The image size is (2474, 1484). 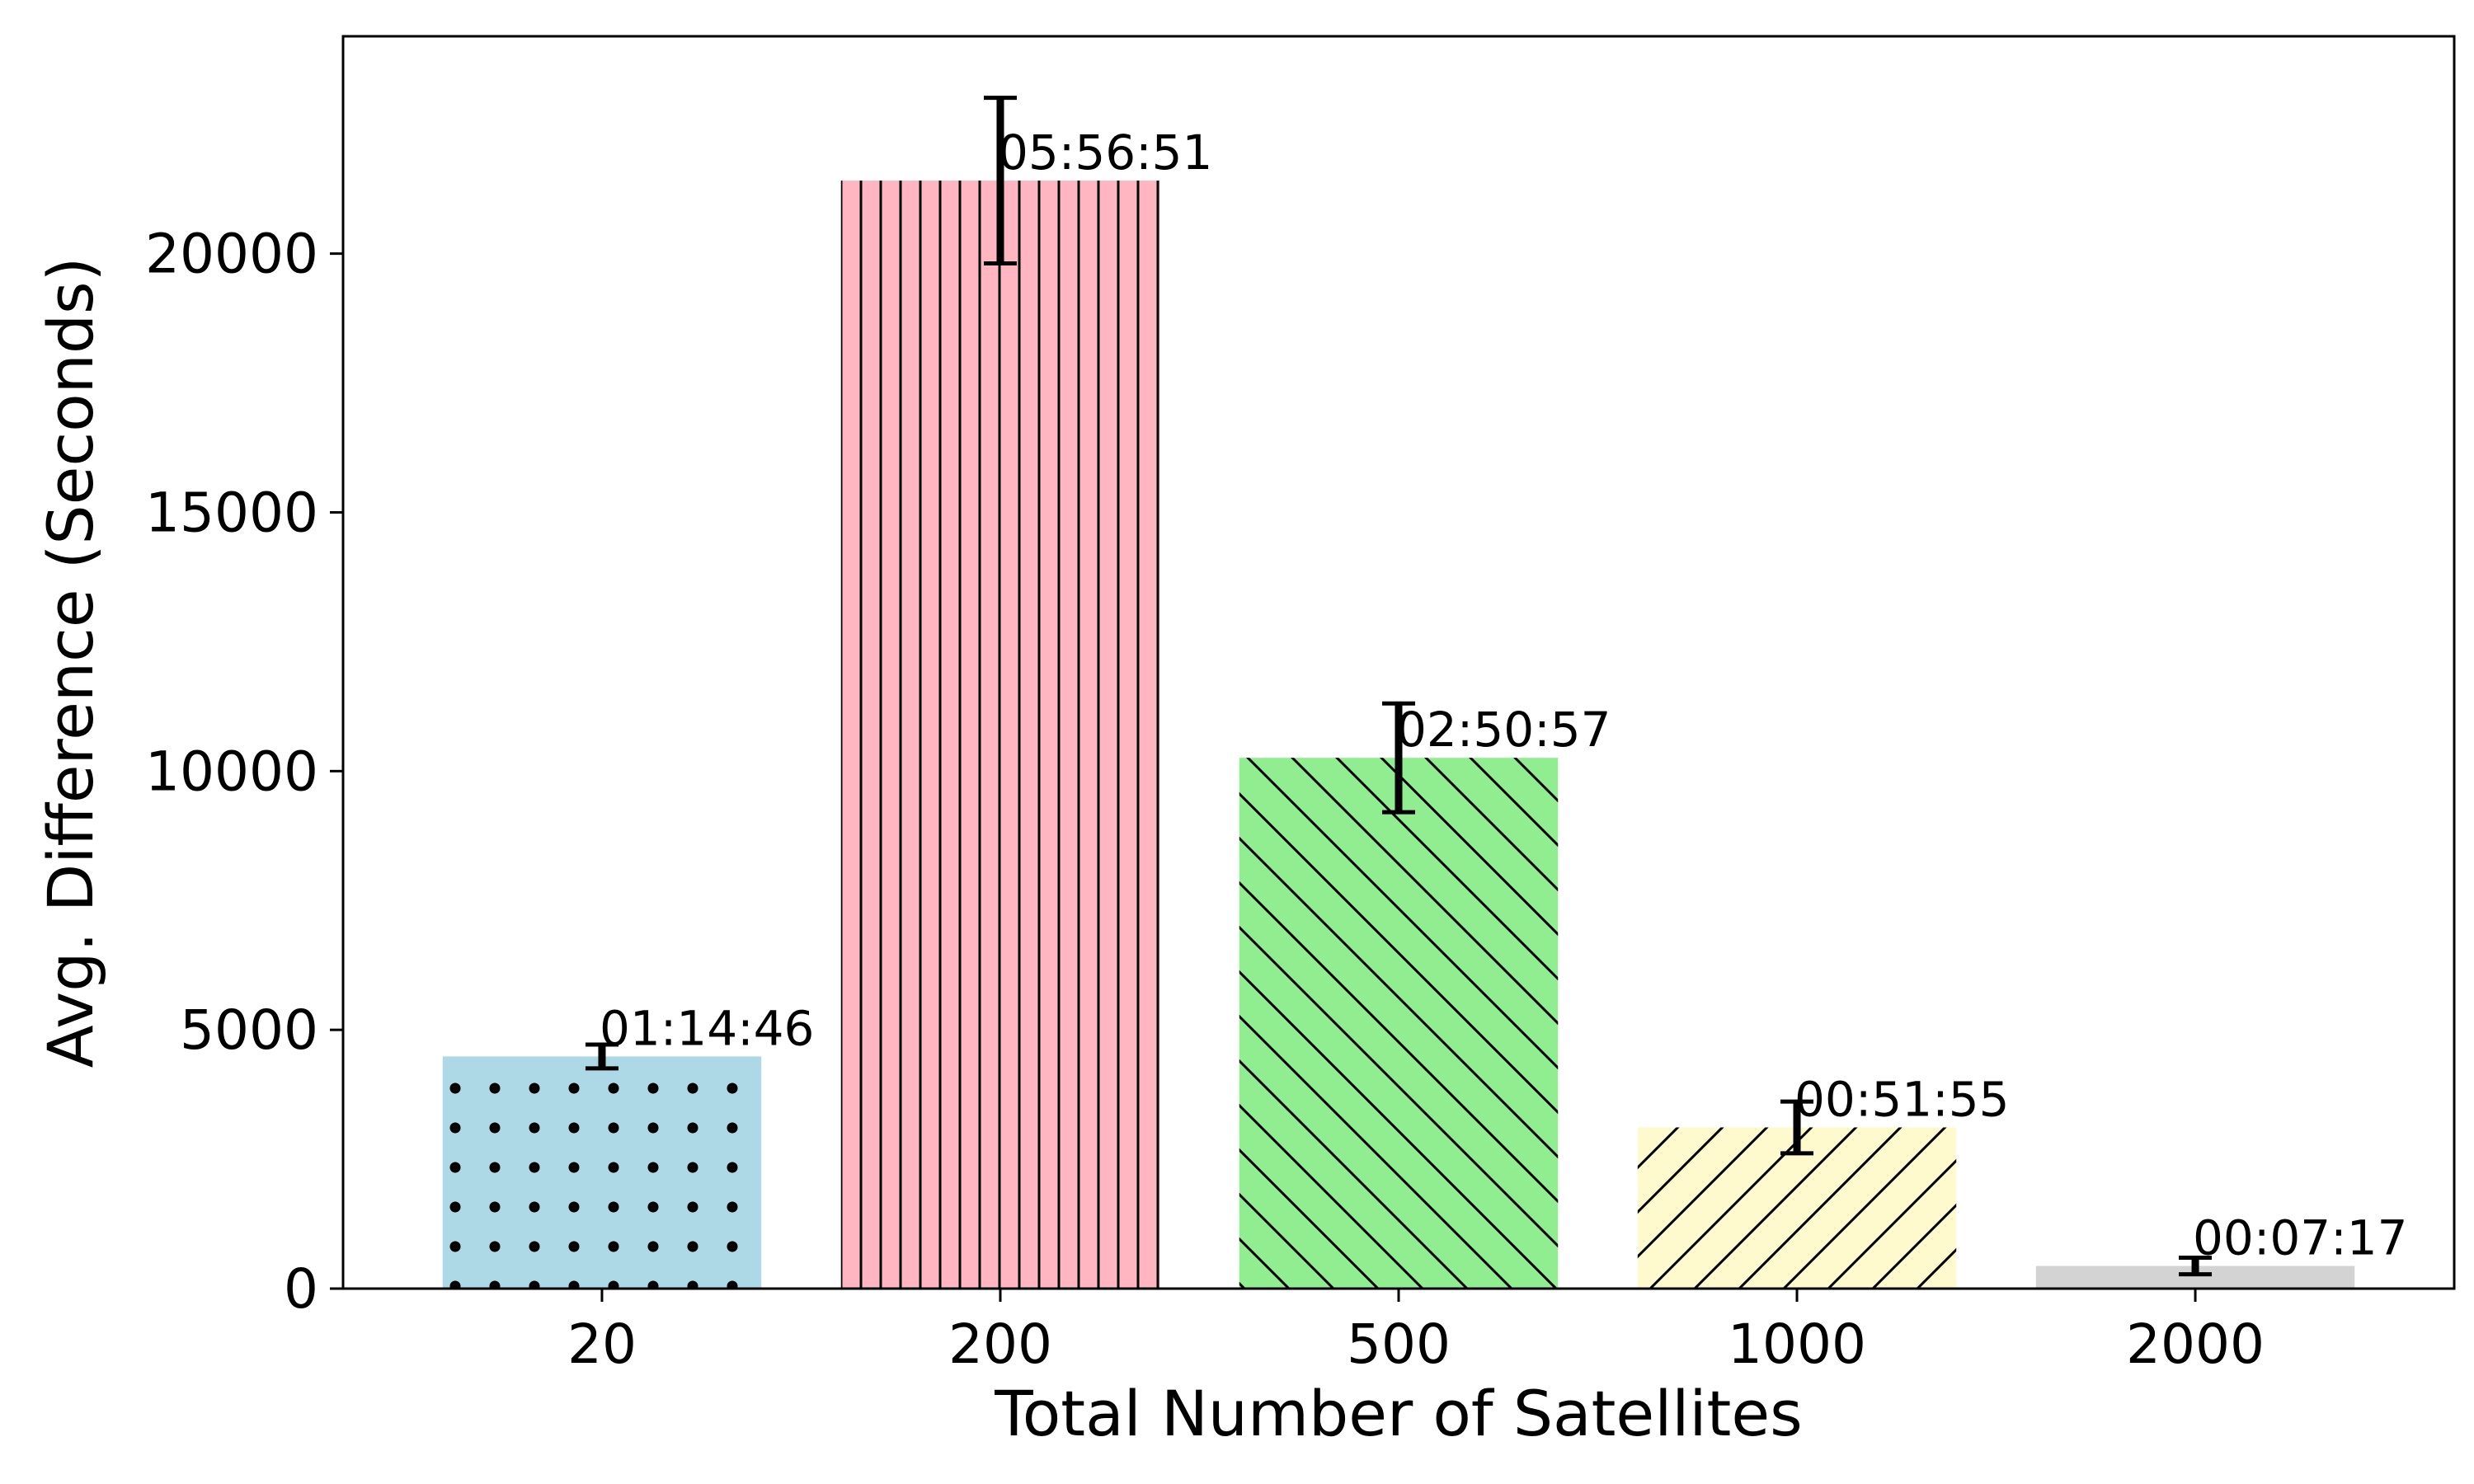 What do you see at coordinates (2195, 1344) in the screenshot?
I see `x-tick-label-2000: 2000` at bounding box center [2195, 1344].